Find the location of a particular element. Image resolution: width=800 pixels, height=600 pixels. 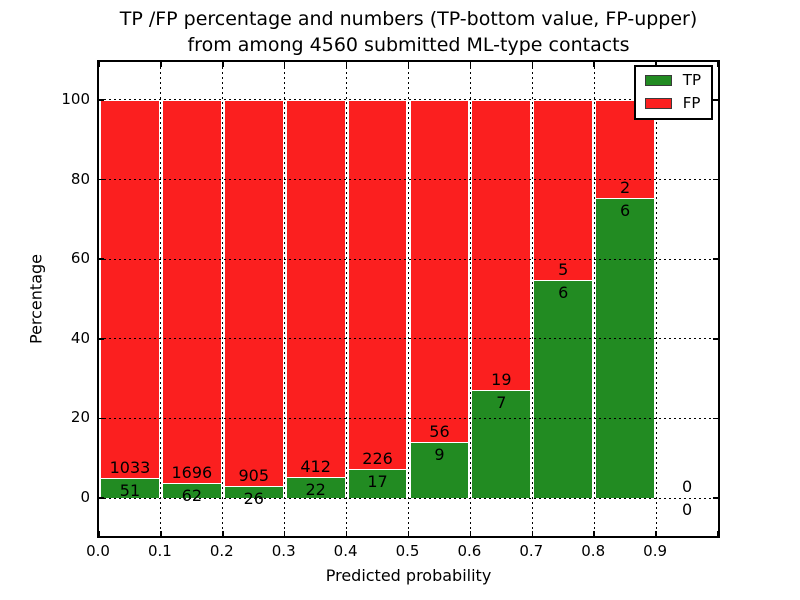

tp-count-label: 0 is located at coordinates (687, 510).